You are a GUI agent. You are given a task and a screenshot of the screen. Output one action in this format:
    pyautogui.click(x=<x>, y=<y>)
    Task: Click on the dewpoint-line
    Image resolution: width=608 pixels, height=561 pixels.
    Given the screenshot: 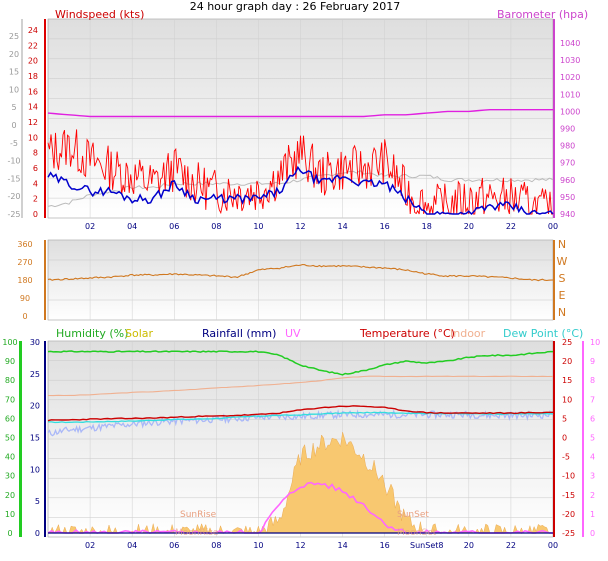 What is the action you would take?
    pyautogui.click(x=301, y=417)
    